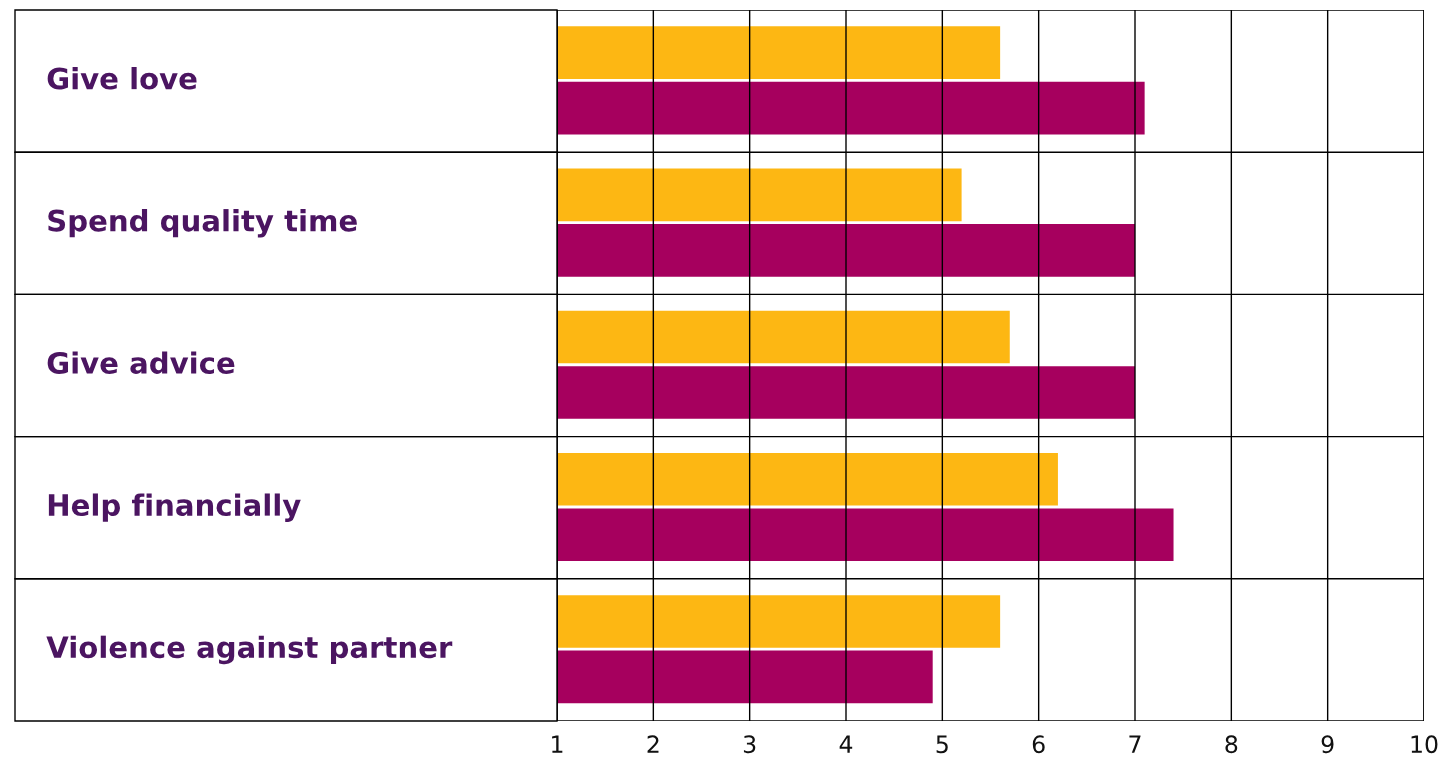 The height and width of the screenshot is (767, 1452). Describe the element at coordinates (557, 744) in the screenshot. I see `x-tick-label: 1` at that location.